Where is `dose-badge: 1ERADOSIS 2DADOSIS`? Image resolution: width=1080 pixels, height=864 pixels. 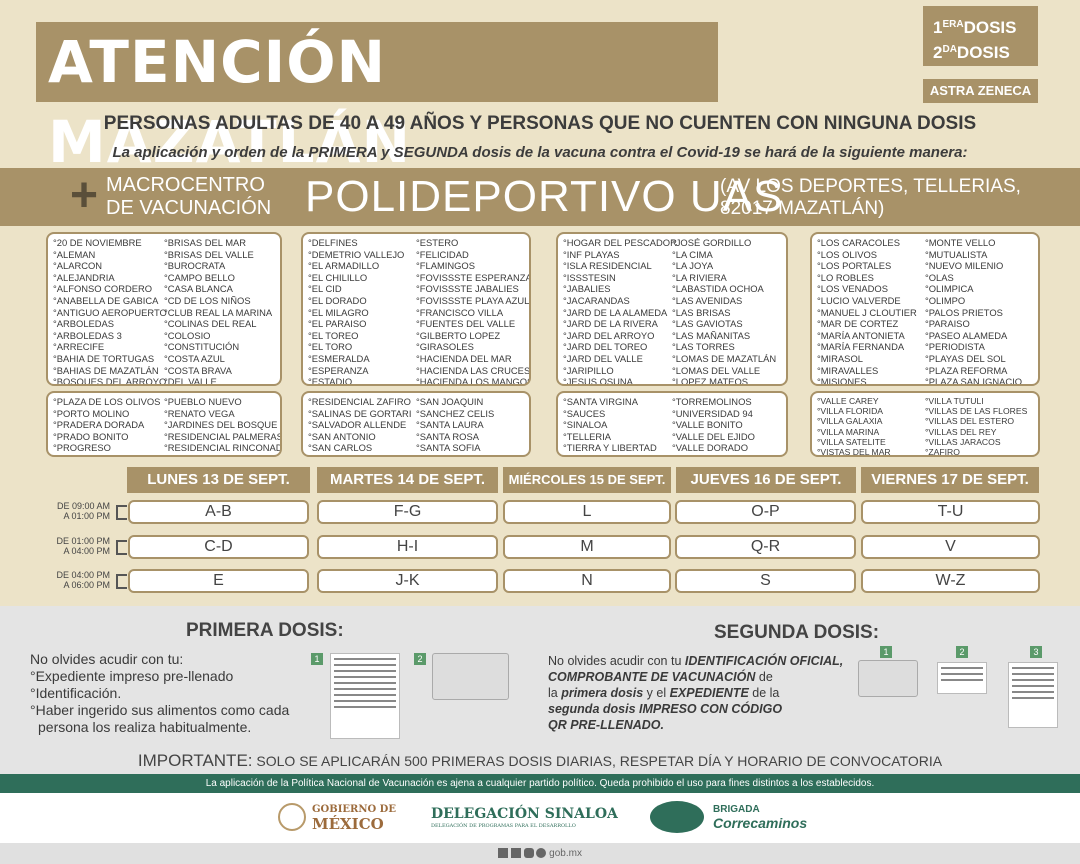
dose-badge: 1ERADOSIS 2DADOSIS is located at coordinates (980, 36).